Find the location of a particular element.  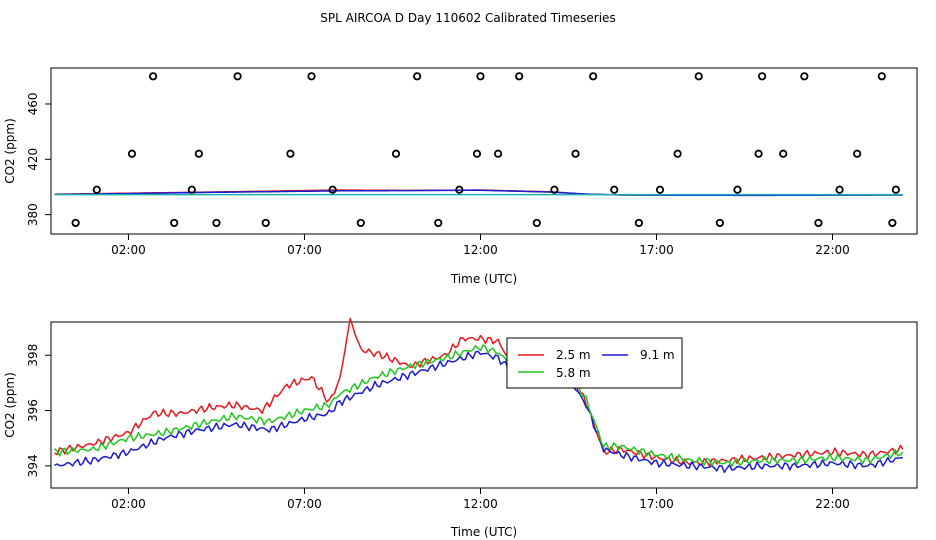

y-tick-label: 460 is located at coordinates (33, 104).